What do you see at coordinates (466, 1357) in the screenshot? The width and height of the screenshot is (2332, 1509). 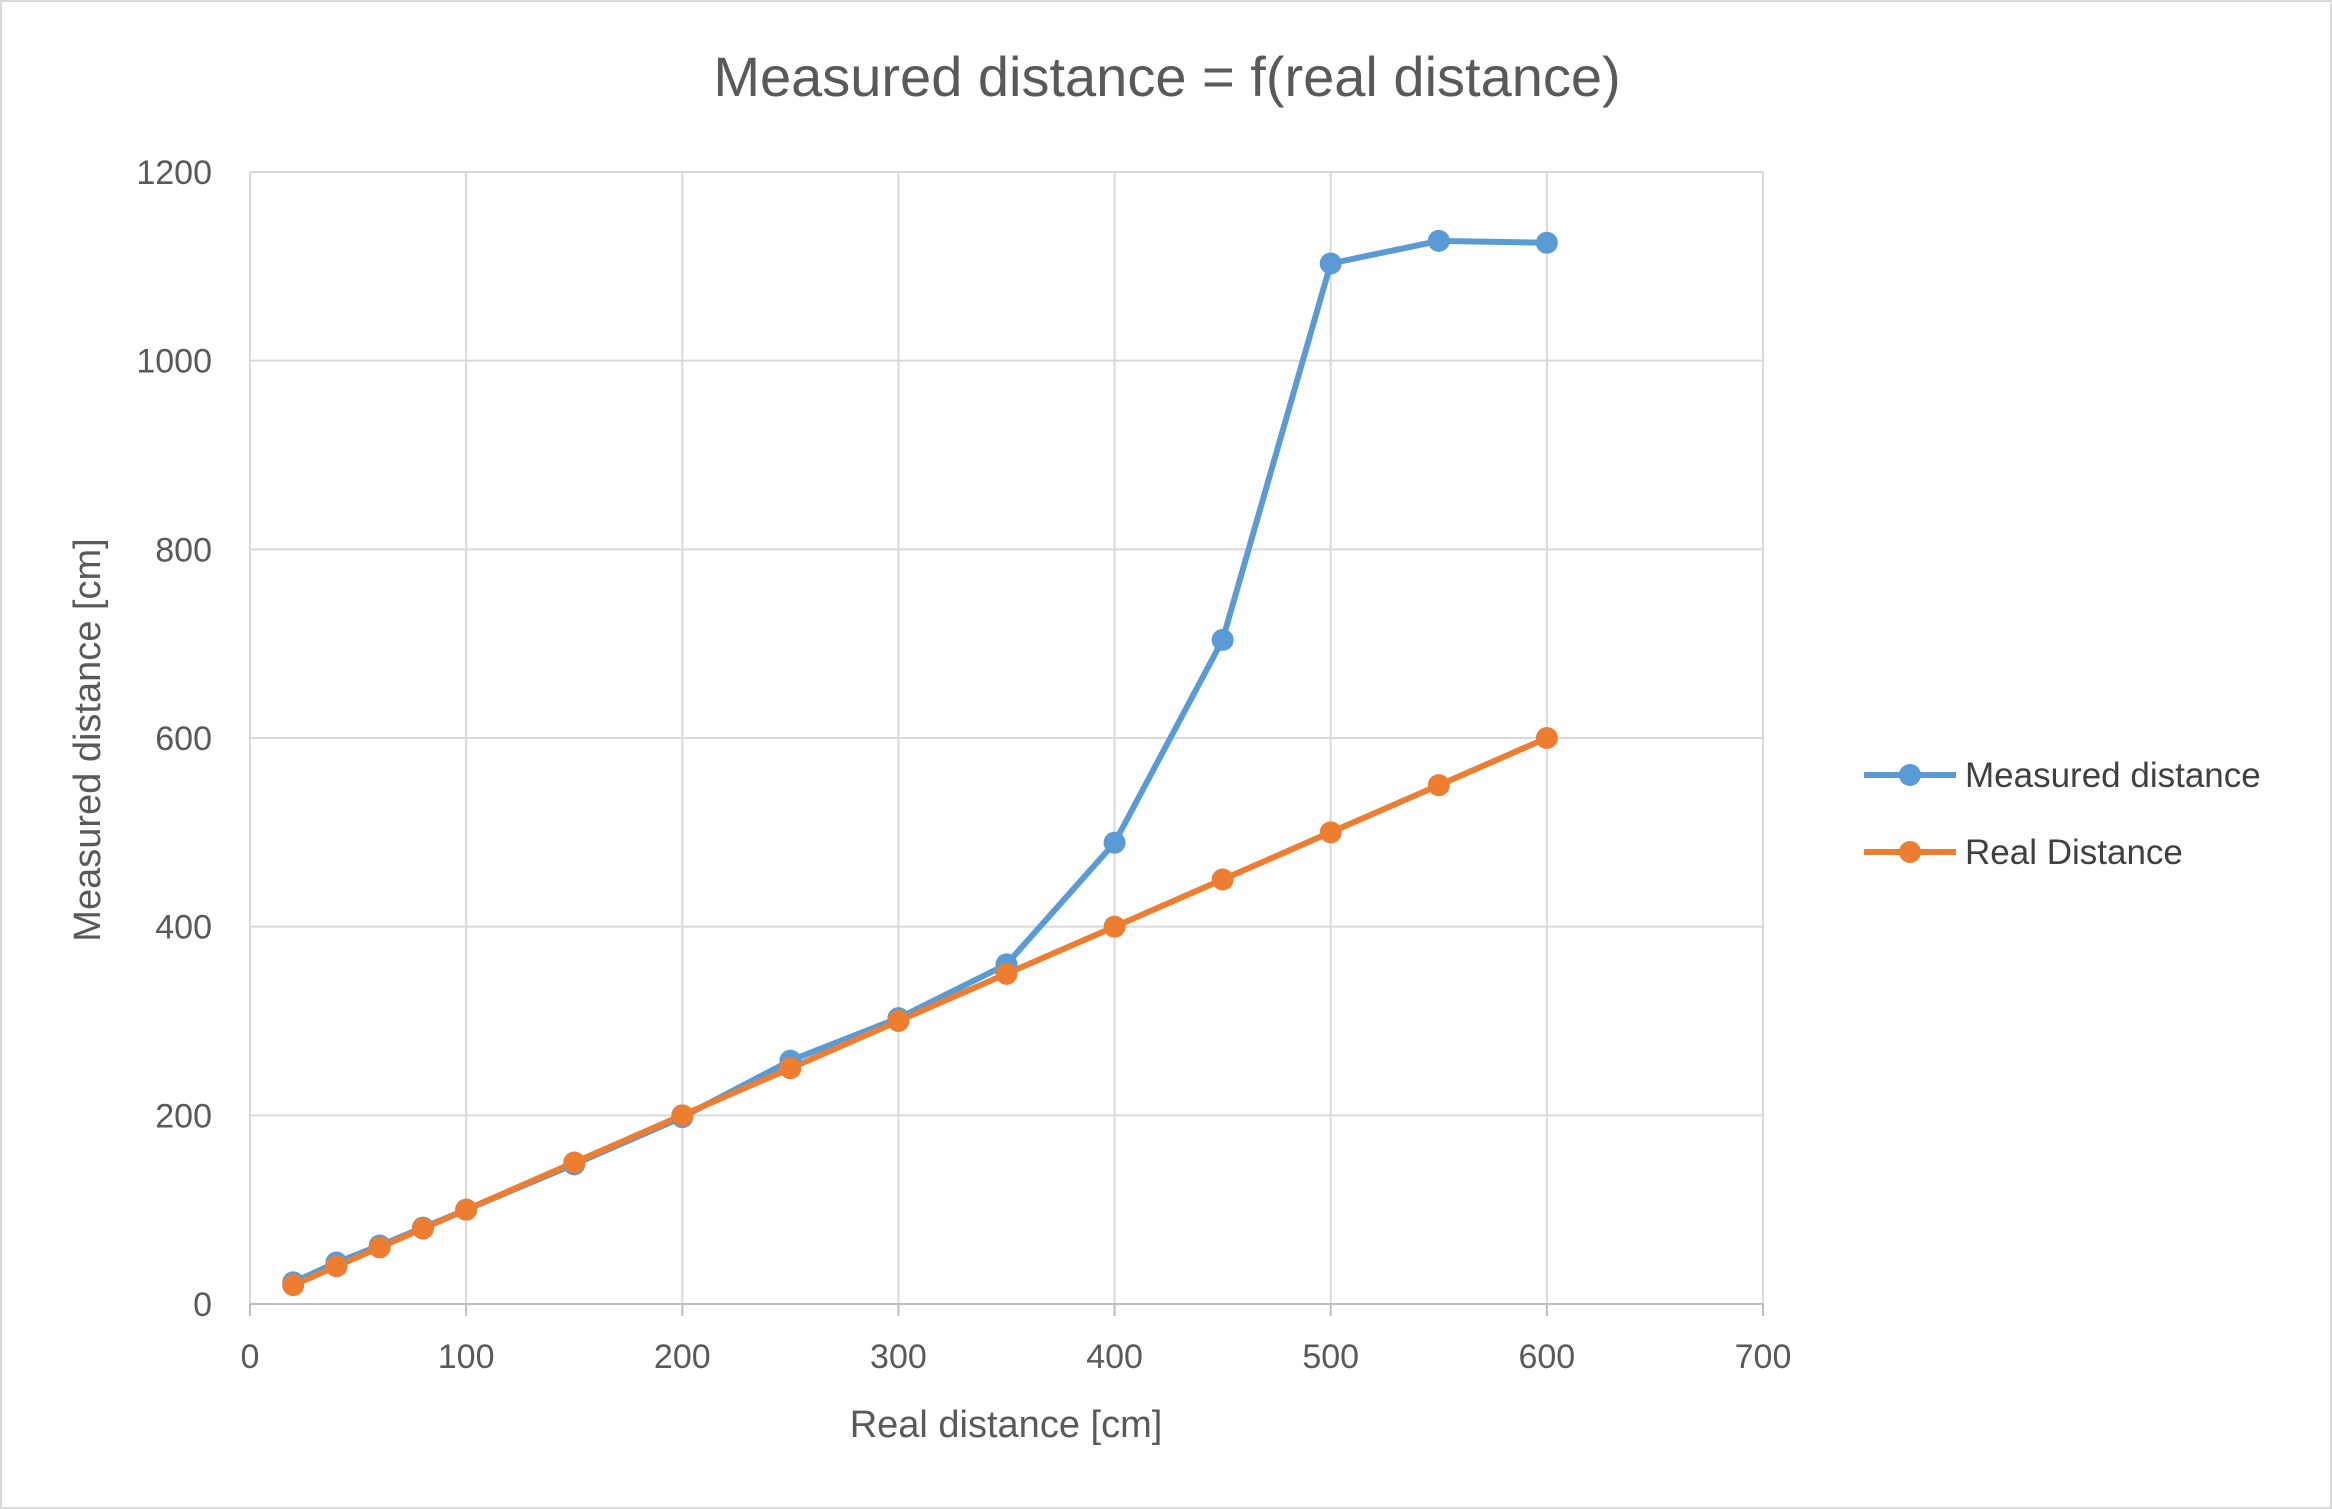 I see `x-tick-label: 100` at bounding box center [466, 1357].